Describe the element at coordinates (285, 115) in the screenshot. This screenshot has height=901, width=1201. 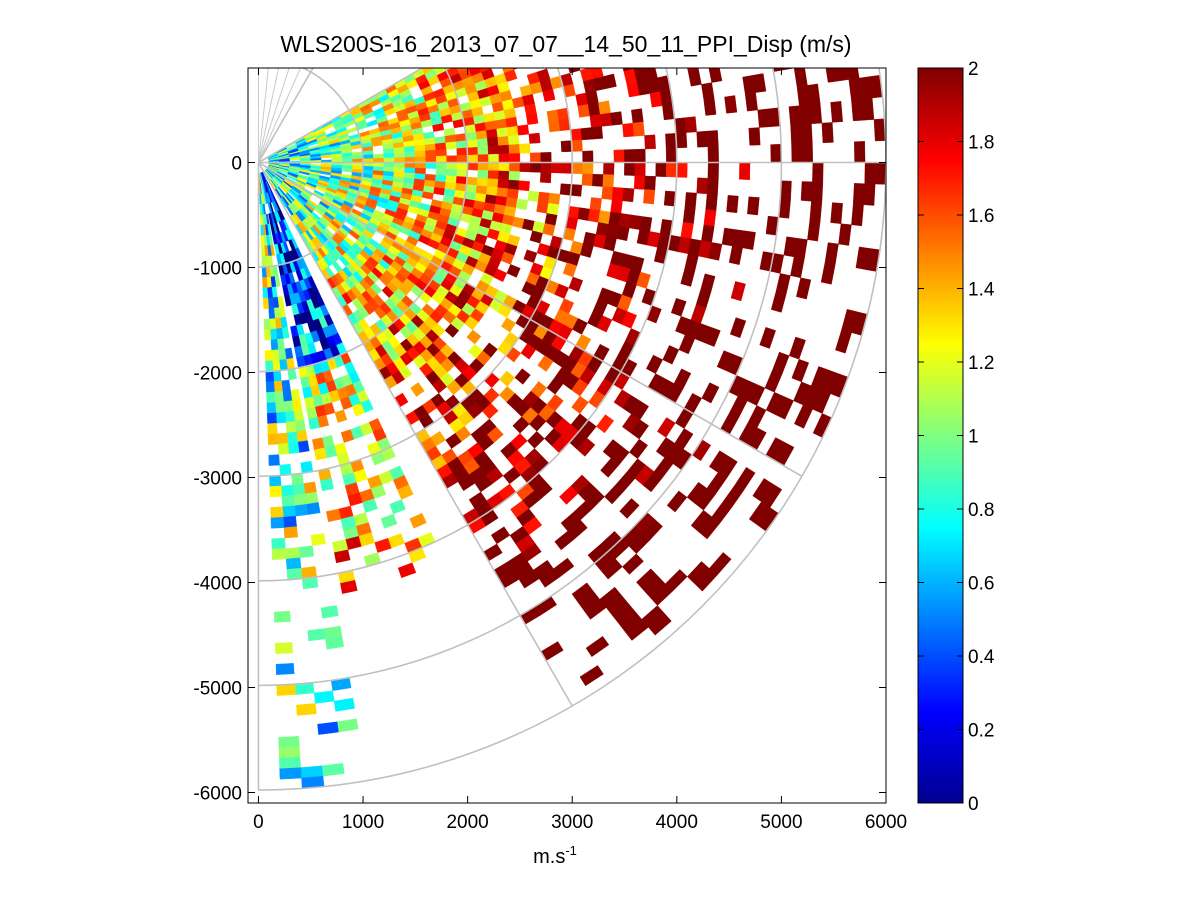
I see `polar-grid-spoke` at that location.